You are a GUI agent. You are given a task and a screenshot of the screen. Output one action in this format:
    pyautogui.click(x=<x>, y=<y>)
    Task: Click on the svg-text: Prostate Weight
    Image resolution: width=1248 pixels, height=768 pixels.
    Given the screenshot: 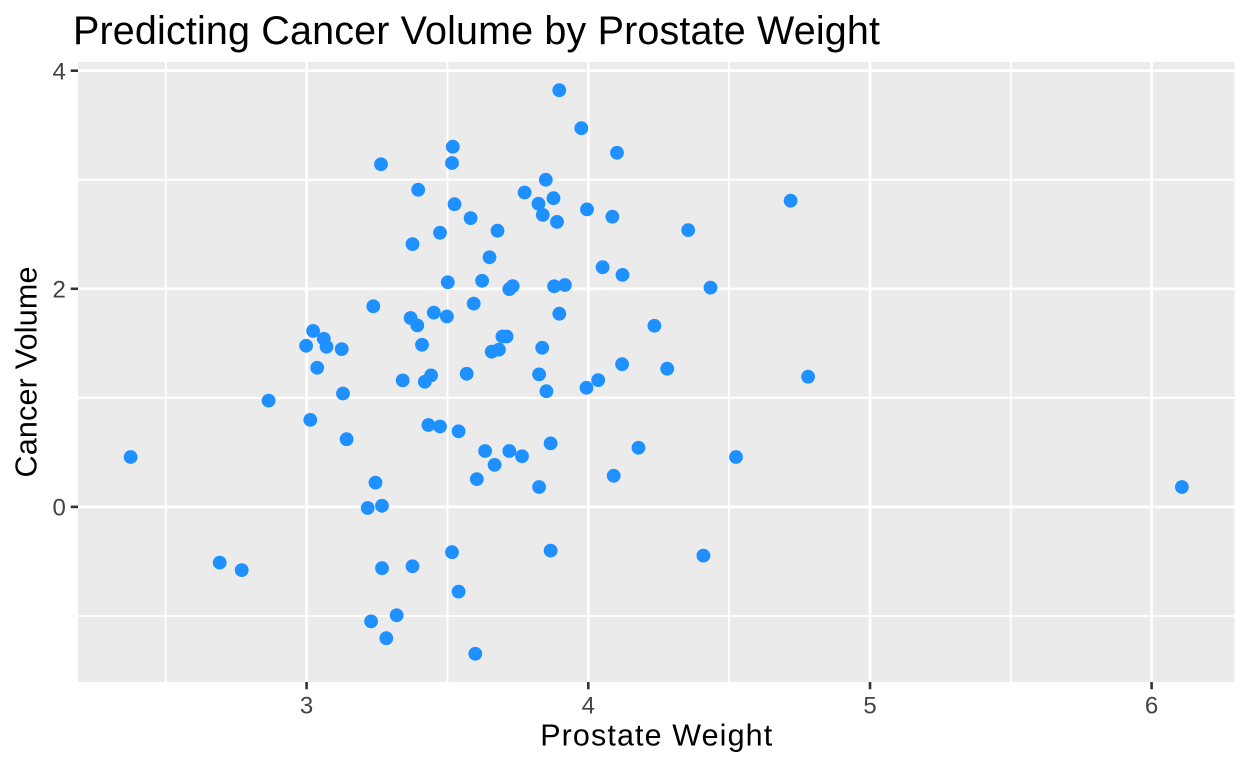 What is the action you would take?
    pyautogui.click(x=656, y=735)
    